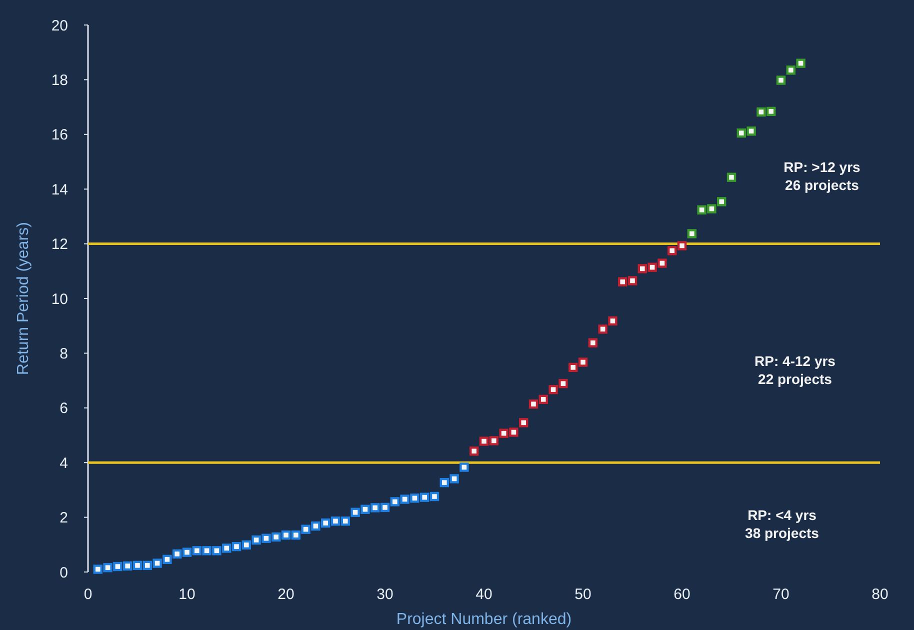 The width and height of the screenshot is (914, 630). I want to click on y-tick-label: 8, so click(64, 353).